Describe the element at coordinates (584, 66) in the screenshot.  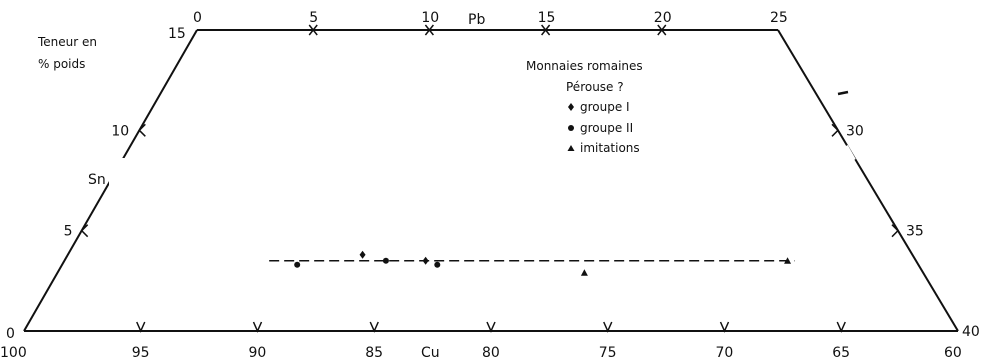
I see `legend-title-line1: Monnaies romaines` at that location.